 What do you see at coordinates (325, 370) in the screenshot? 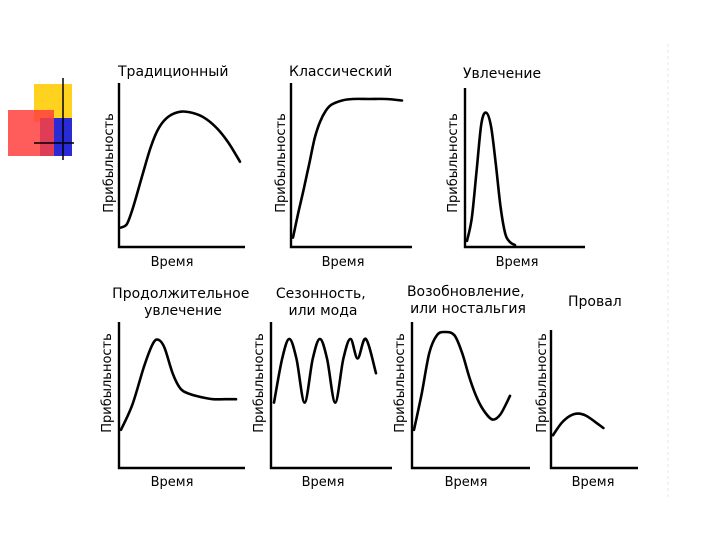
I see `chart-seasonal-series-line` at bounding box center [325, 370].